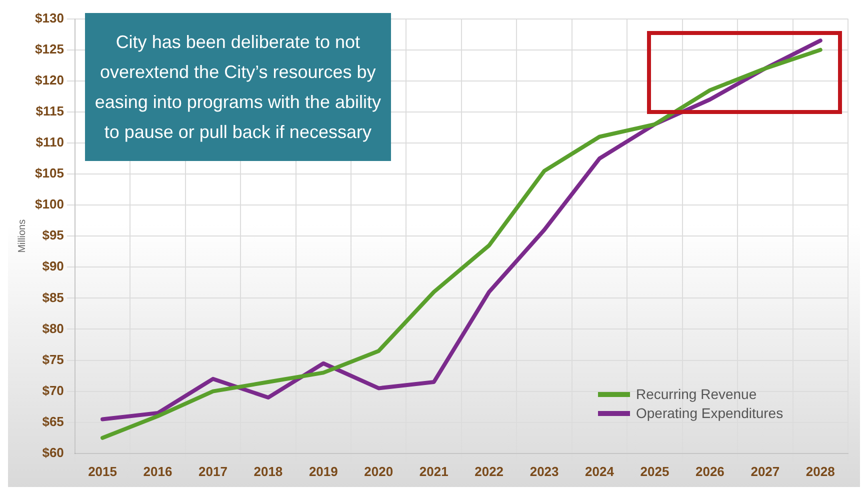 This screenshot has height=495, width=868. I want to click on x-tick-label: 2028, so click(820, 471).